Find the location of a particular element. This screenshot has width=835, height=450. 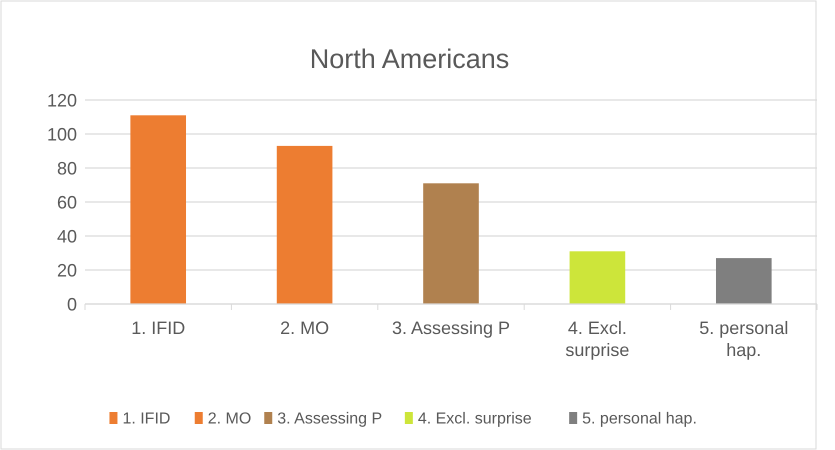

legend-label: 5. personal hap. is located at coordinates (639, 419).